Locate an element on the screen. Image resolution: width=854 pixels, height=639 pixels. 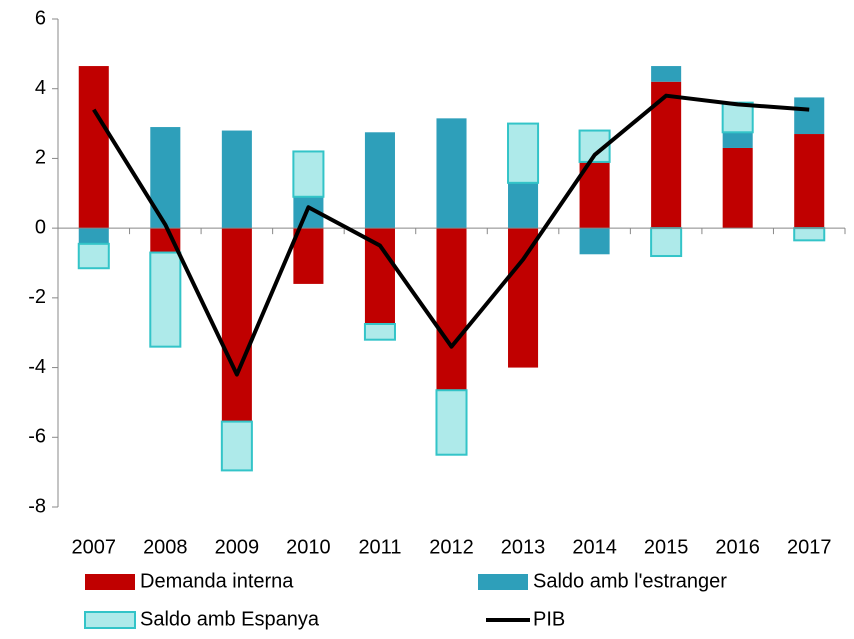
x-tick-label: 2009 is located at coordinates (237, 547).